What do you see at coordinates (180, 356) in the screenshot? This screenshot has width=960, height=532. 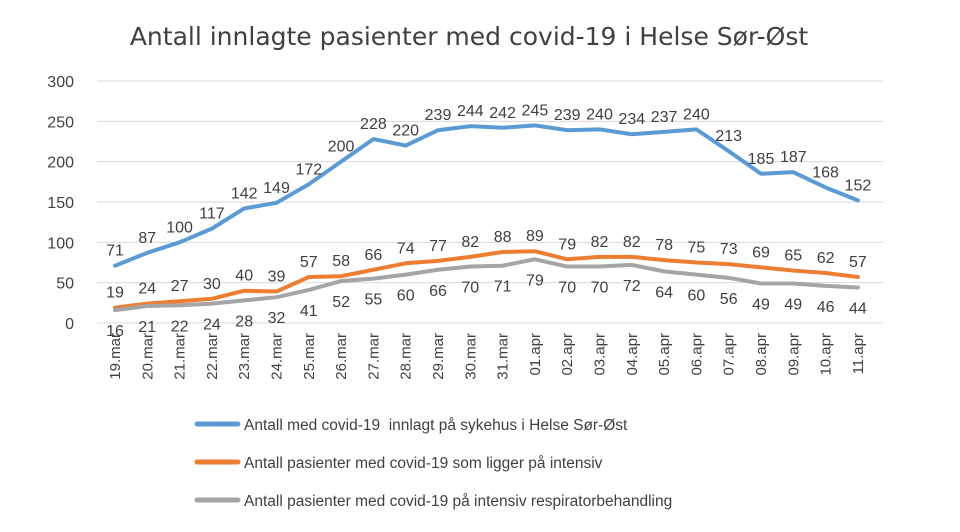 I see `x-tick-label: 21.mar` at bounding box center [180, 356].